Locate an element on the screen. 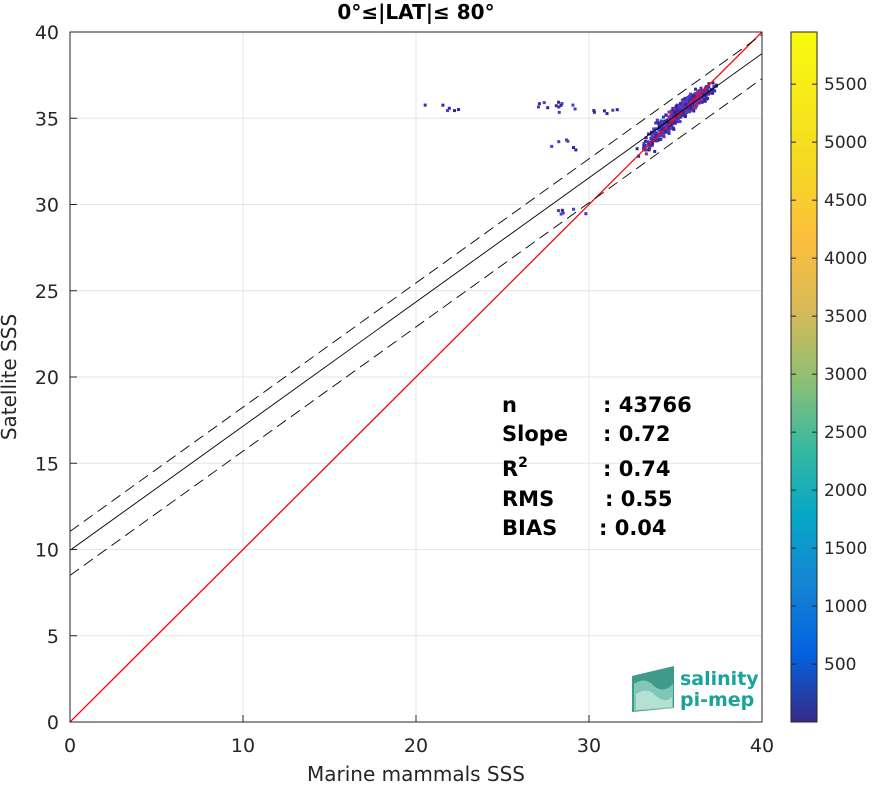 The width and height of the screenshot is (879, 786). colorbar-tick-label: 4000 is located at coordinates (845, 259).